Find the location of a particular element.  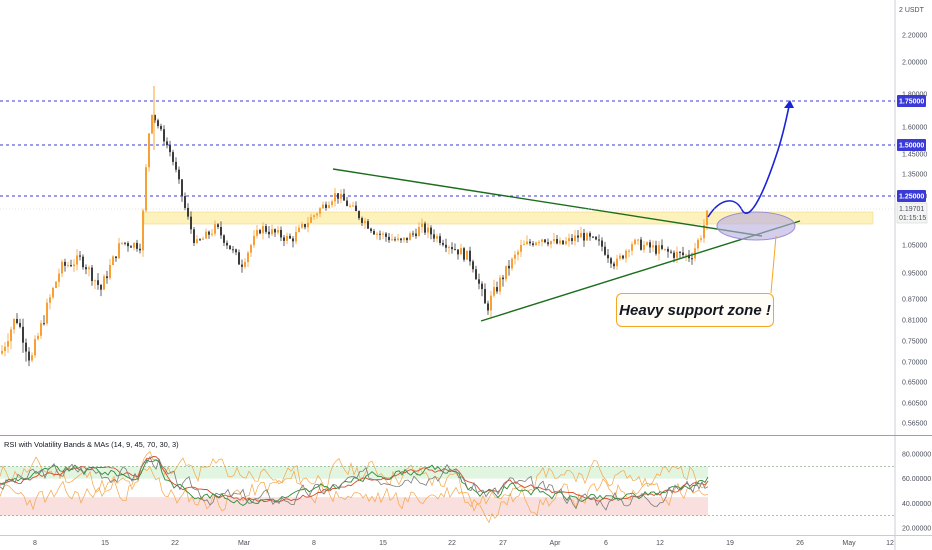

time-axis-label: Mar is located at coordinates (244, 543).